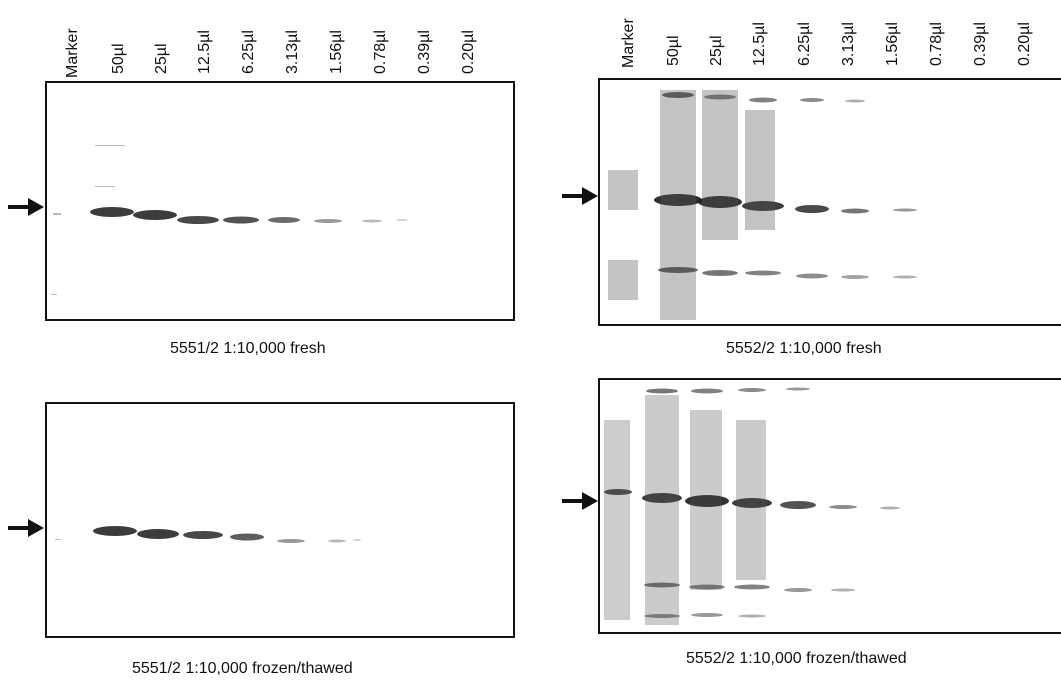 The width and height of the screenshot is (1061, 688). Describe the element at coordinates (242, 668) in the screenshot. I see `caption-3: 5551/2 1:10,000 frozen/thawed` at that location.